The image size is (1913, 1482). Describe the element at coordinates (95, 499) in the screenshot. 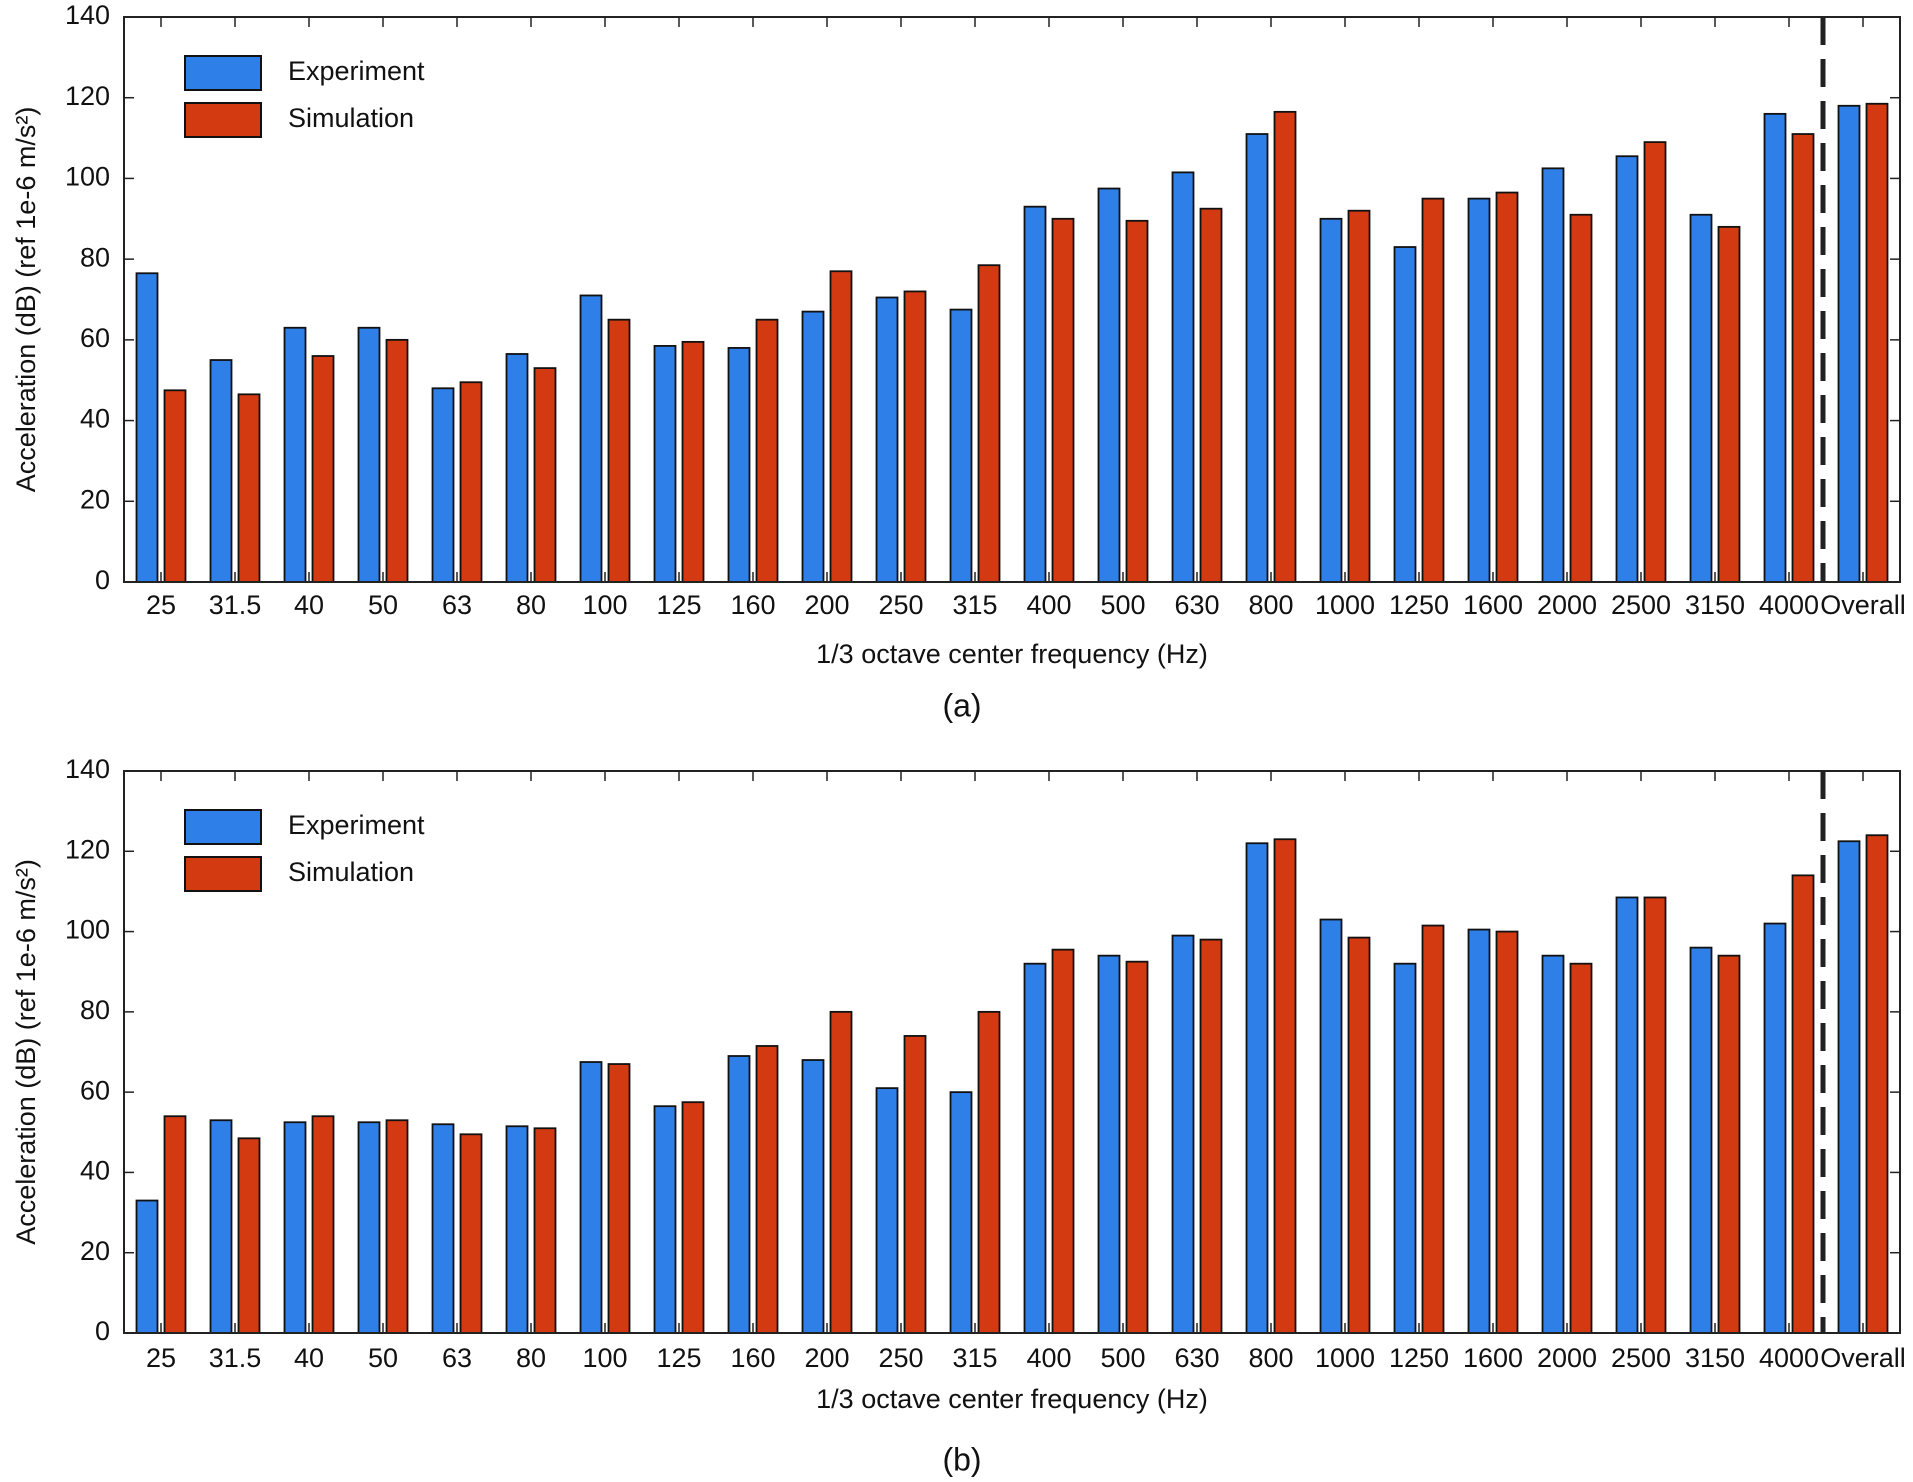

I see `y-tick-label: 20` at that location.